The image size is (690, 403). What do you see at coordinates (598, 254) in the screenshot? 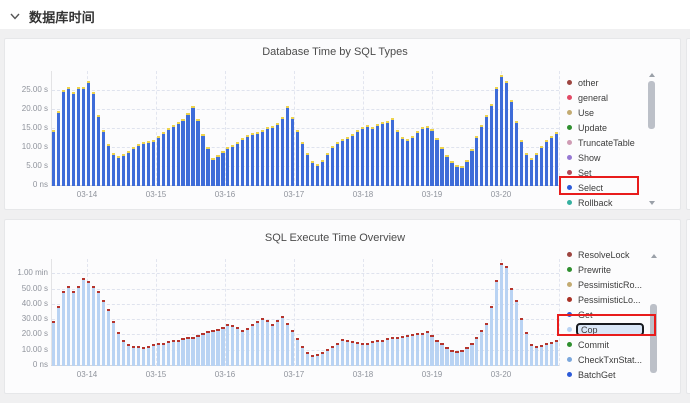
I see `legend-item-resolvelock: ResolveLock` at bounding box center [598, 254].